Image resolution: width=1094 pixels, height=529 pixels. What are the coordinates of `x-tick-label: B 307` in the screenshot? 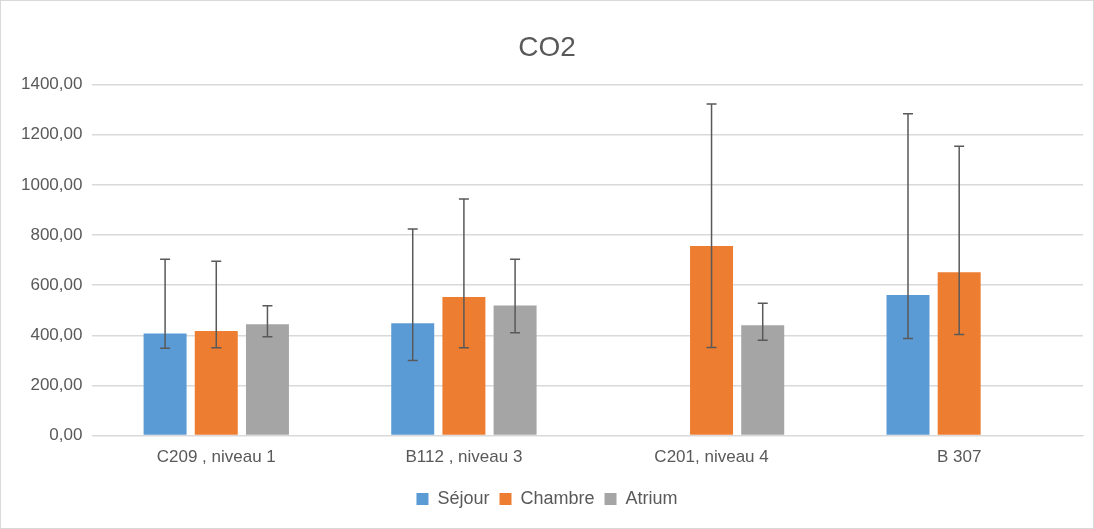 It's located at (959, 457).